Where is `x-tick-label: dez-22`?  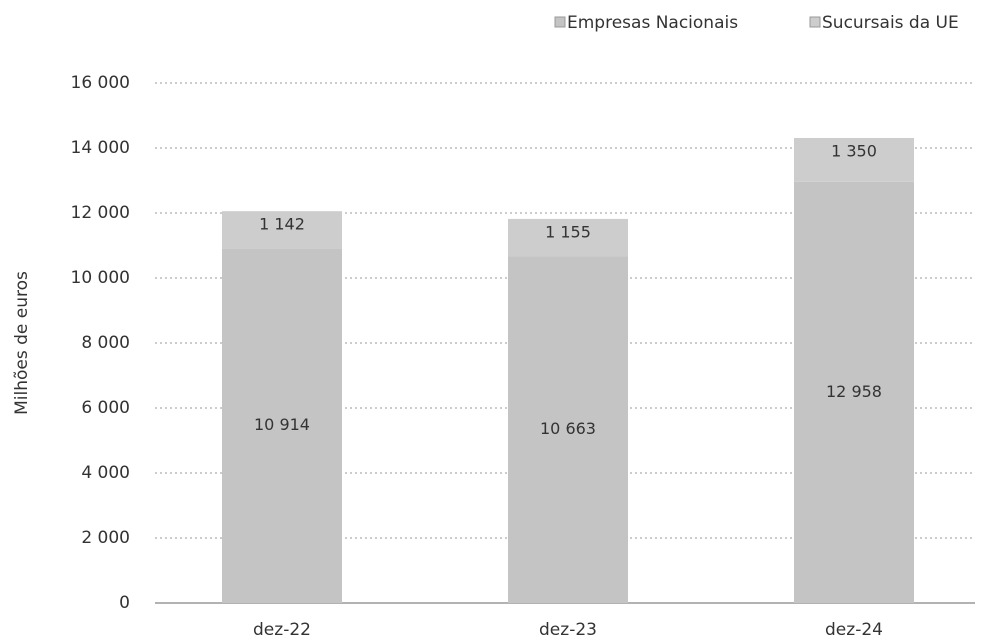 x-tick-label: dez-22 is located at coordinates (282, 630).